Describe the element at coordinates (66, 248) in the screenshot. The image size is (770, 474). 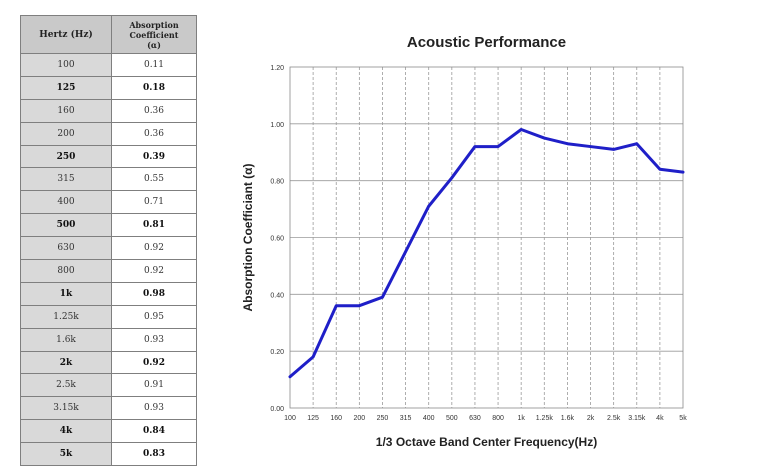
I see `frequency-cell: 630` at that location.